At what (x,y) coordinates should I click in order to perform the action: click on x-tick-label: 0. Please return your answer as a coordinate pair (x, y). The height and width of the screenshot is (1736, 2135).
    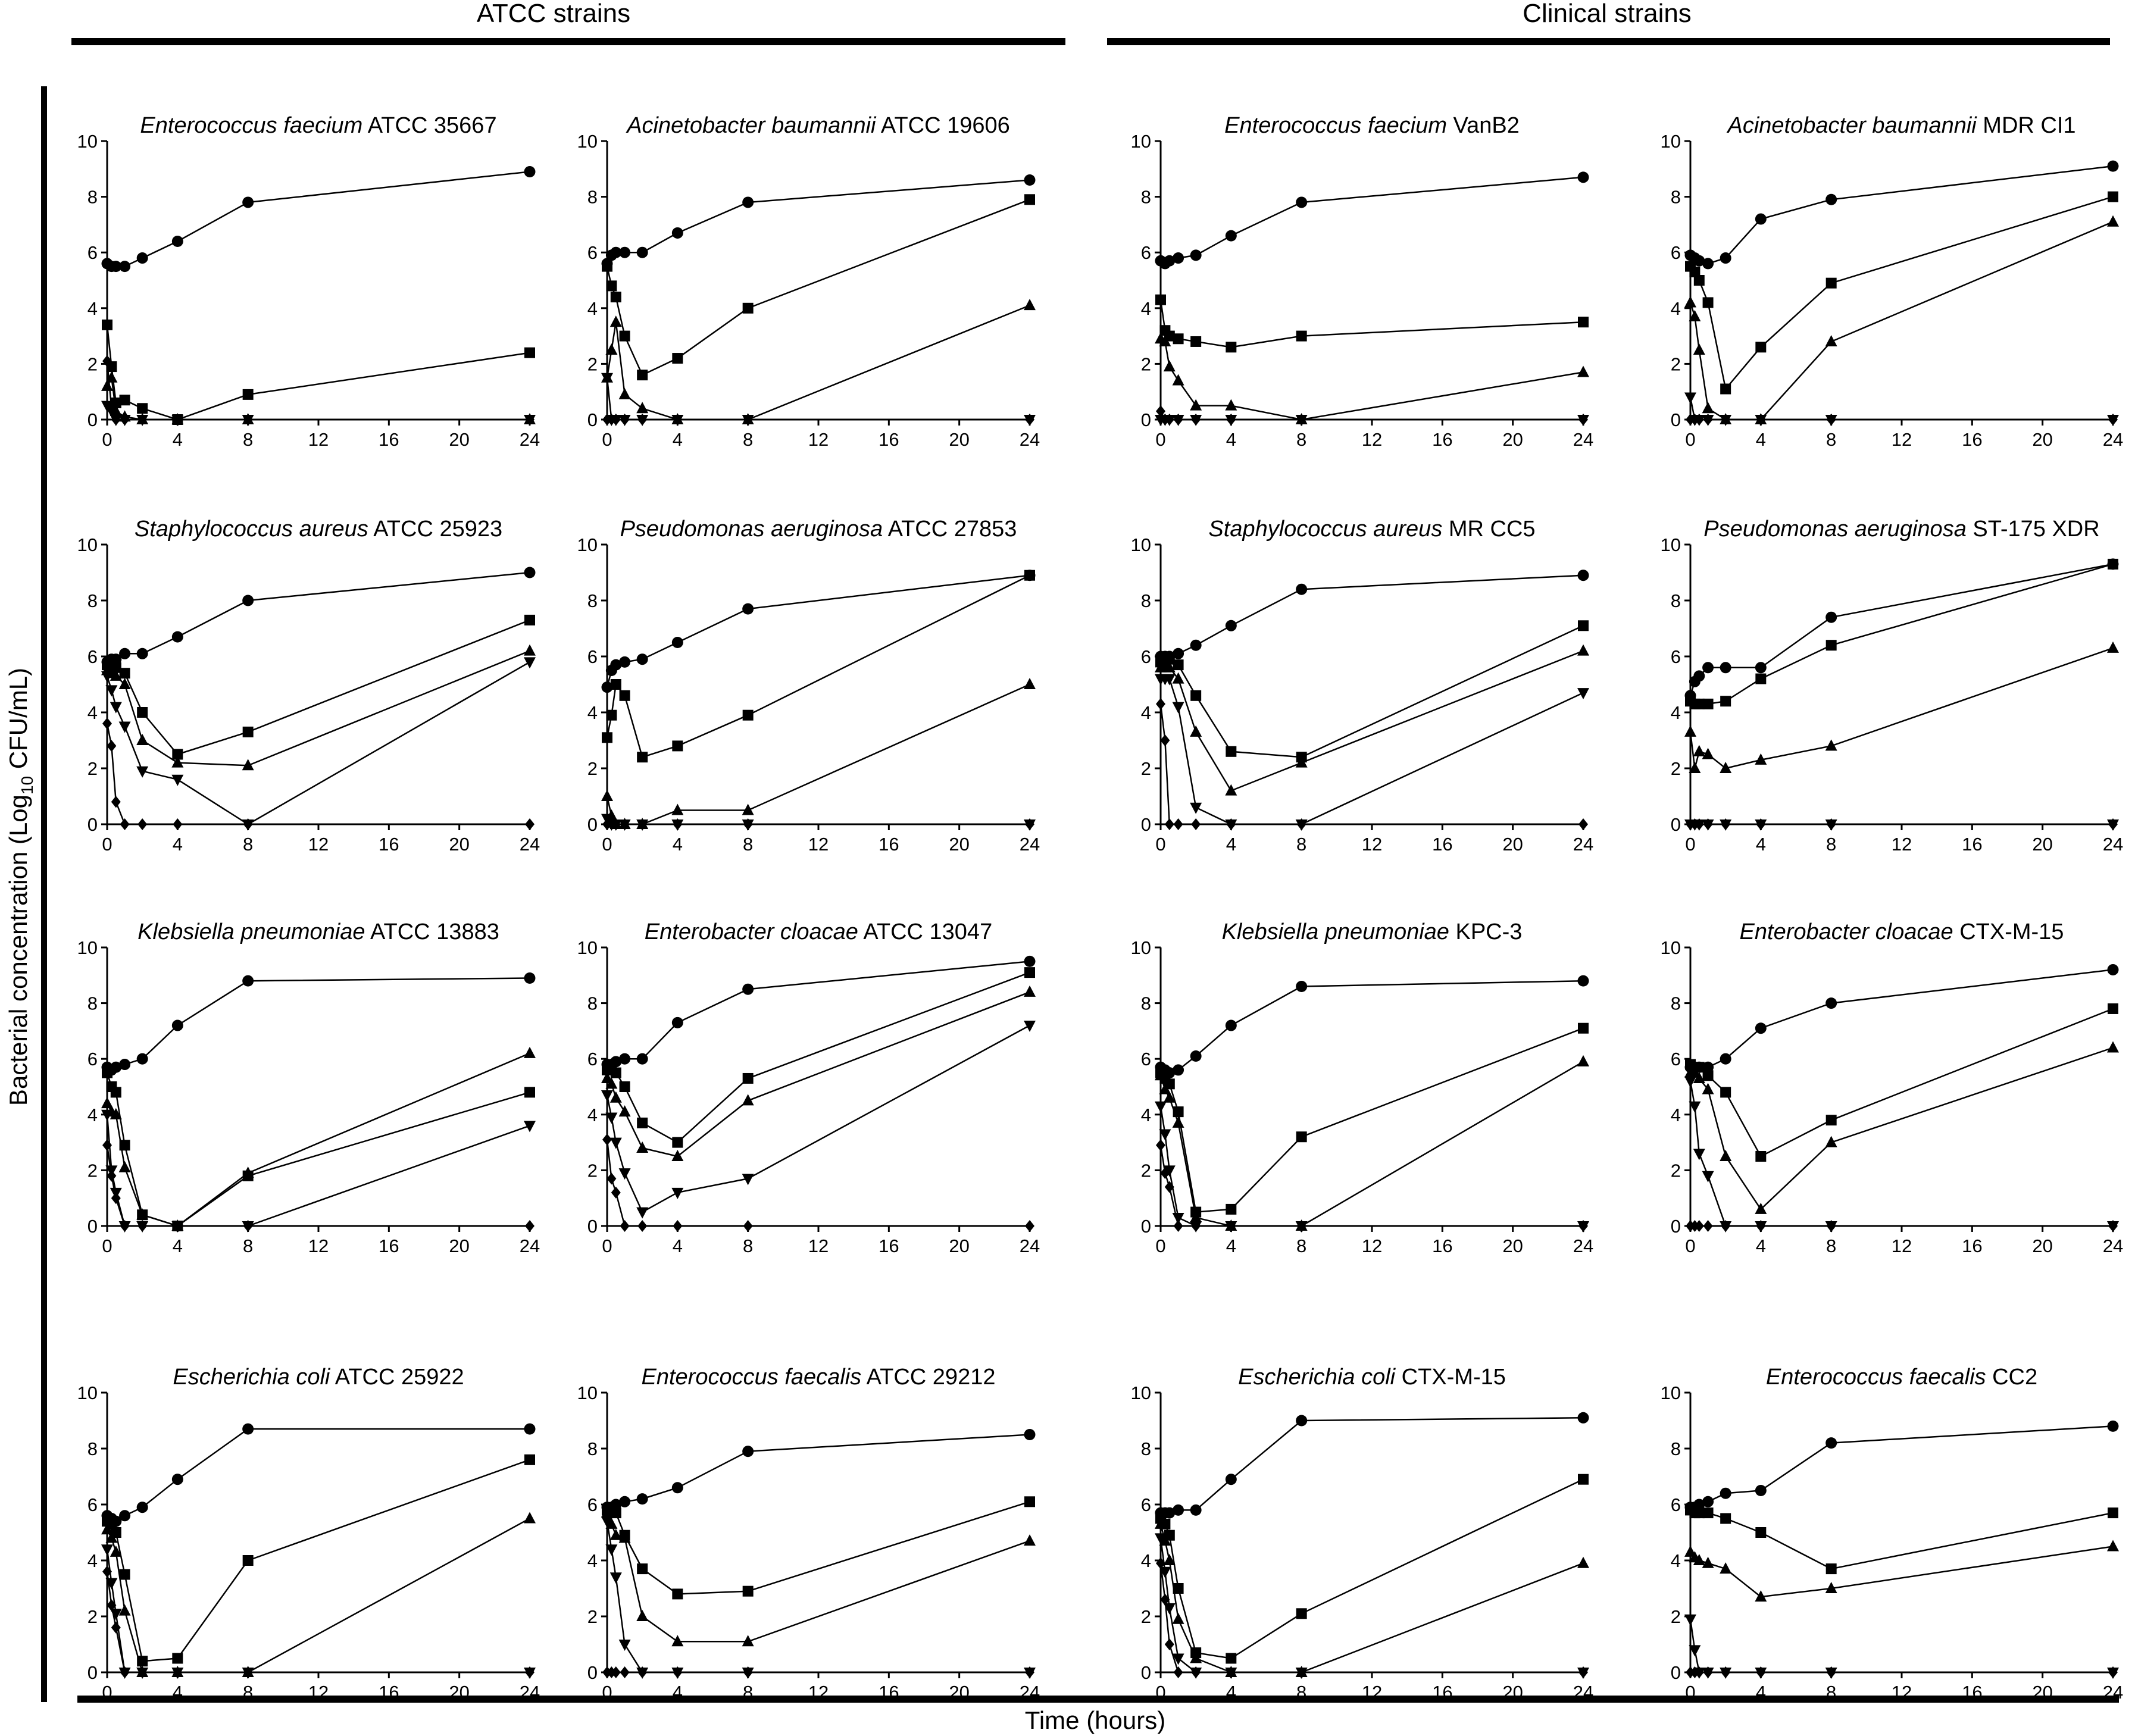
    Looking at the image, I should click on (107, 1245).